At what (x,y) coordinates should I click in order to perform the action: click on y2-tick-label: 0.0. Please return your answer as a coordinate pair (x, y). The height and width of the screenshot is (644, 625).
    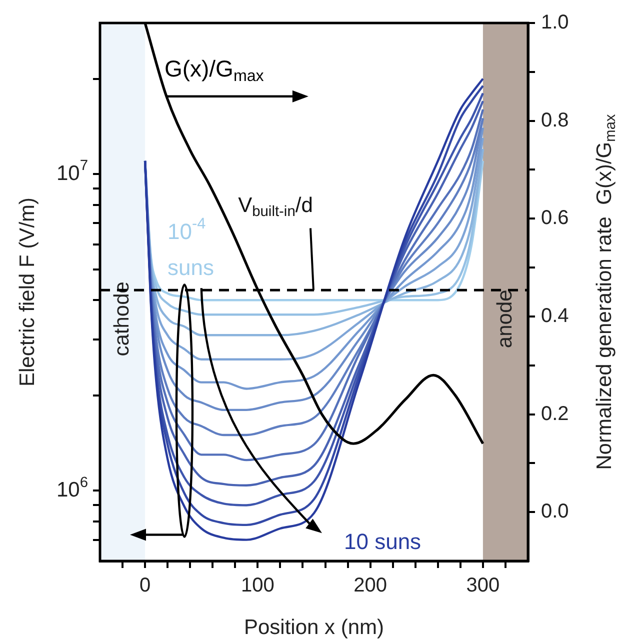
    Looking at the image, I should click on (555, 511).